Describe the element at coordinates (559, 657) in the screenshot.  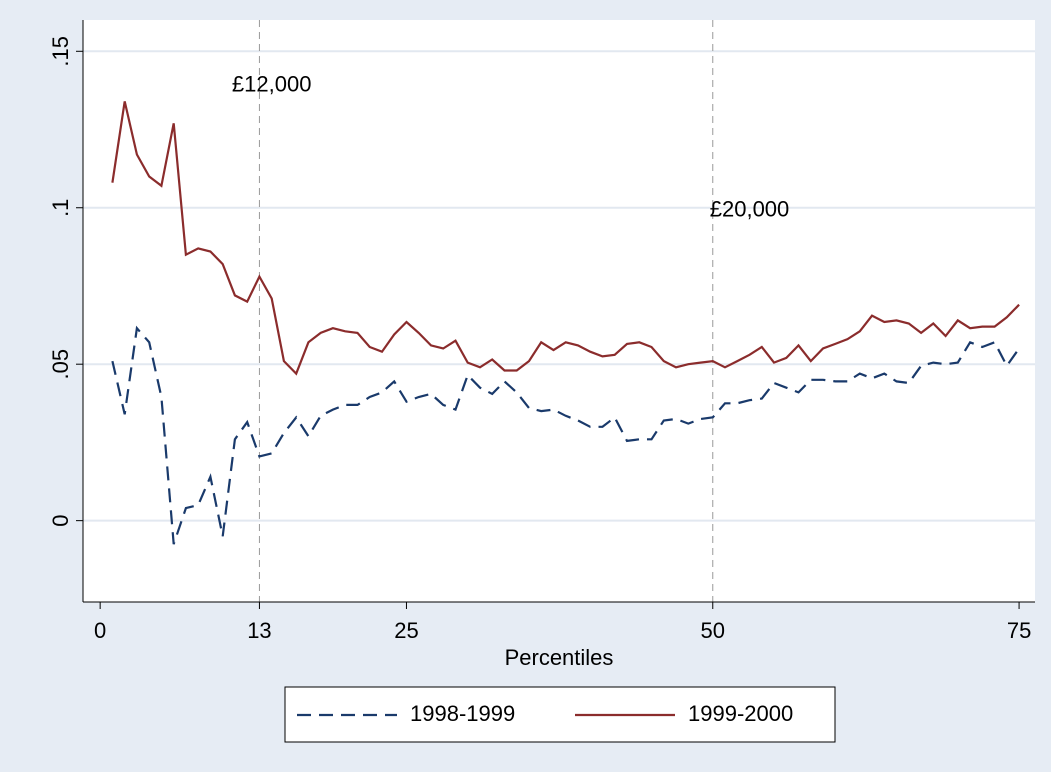
I see `x-axis-title: Percentiles` at that location.